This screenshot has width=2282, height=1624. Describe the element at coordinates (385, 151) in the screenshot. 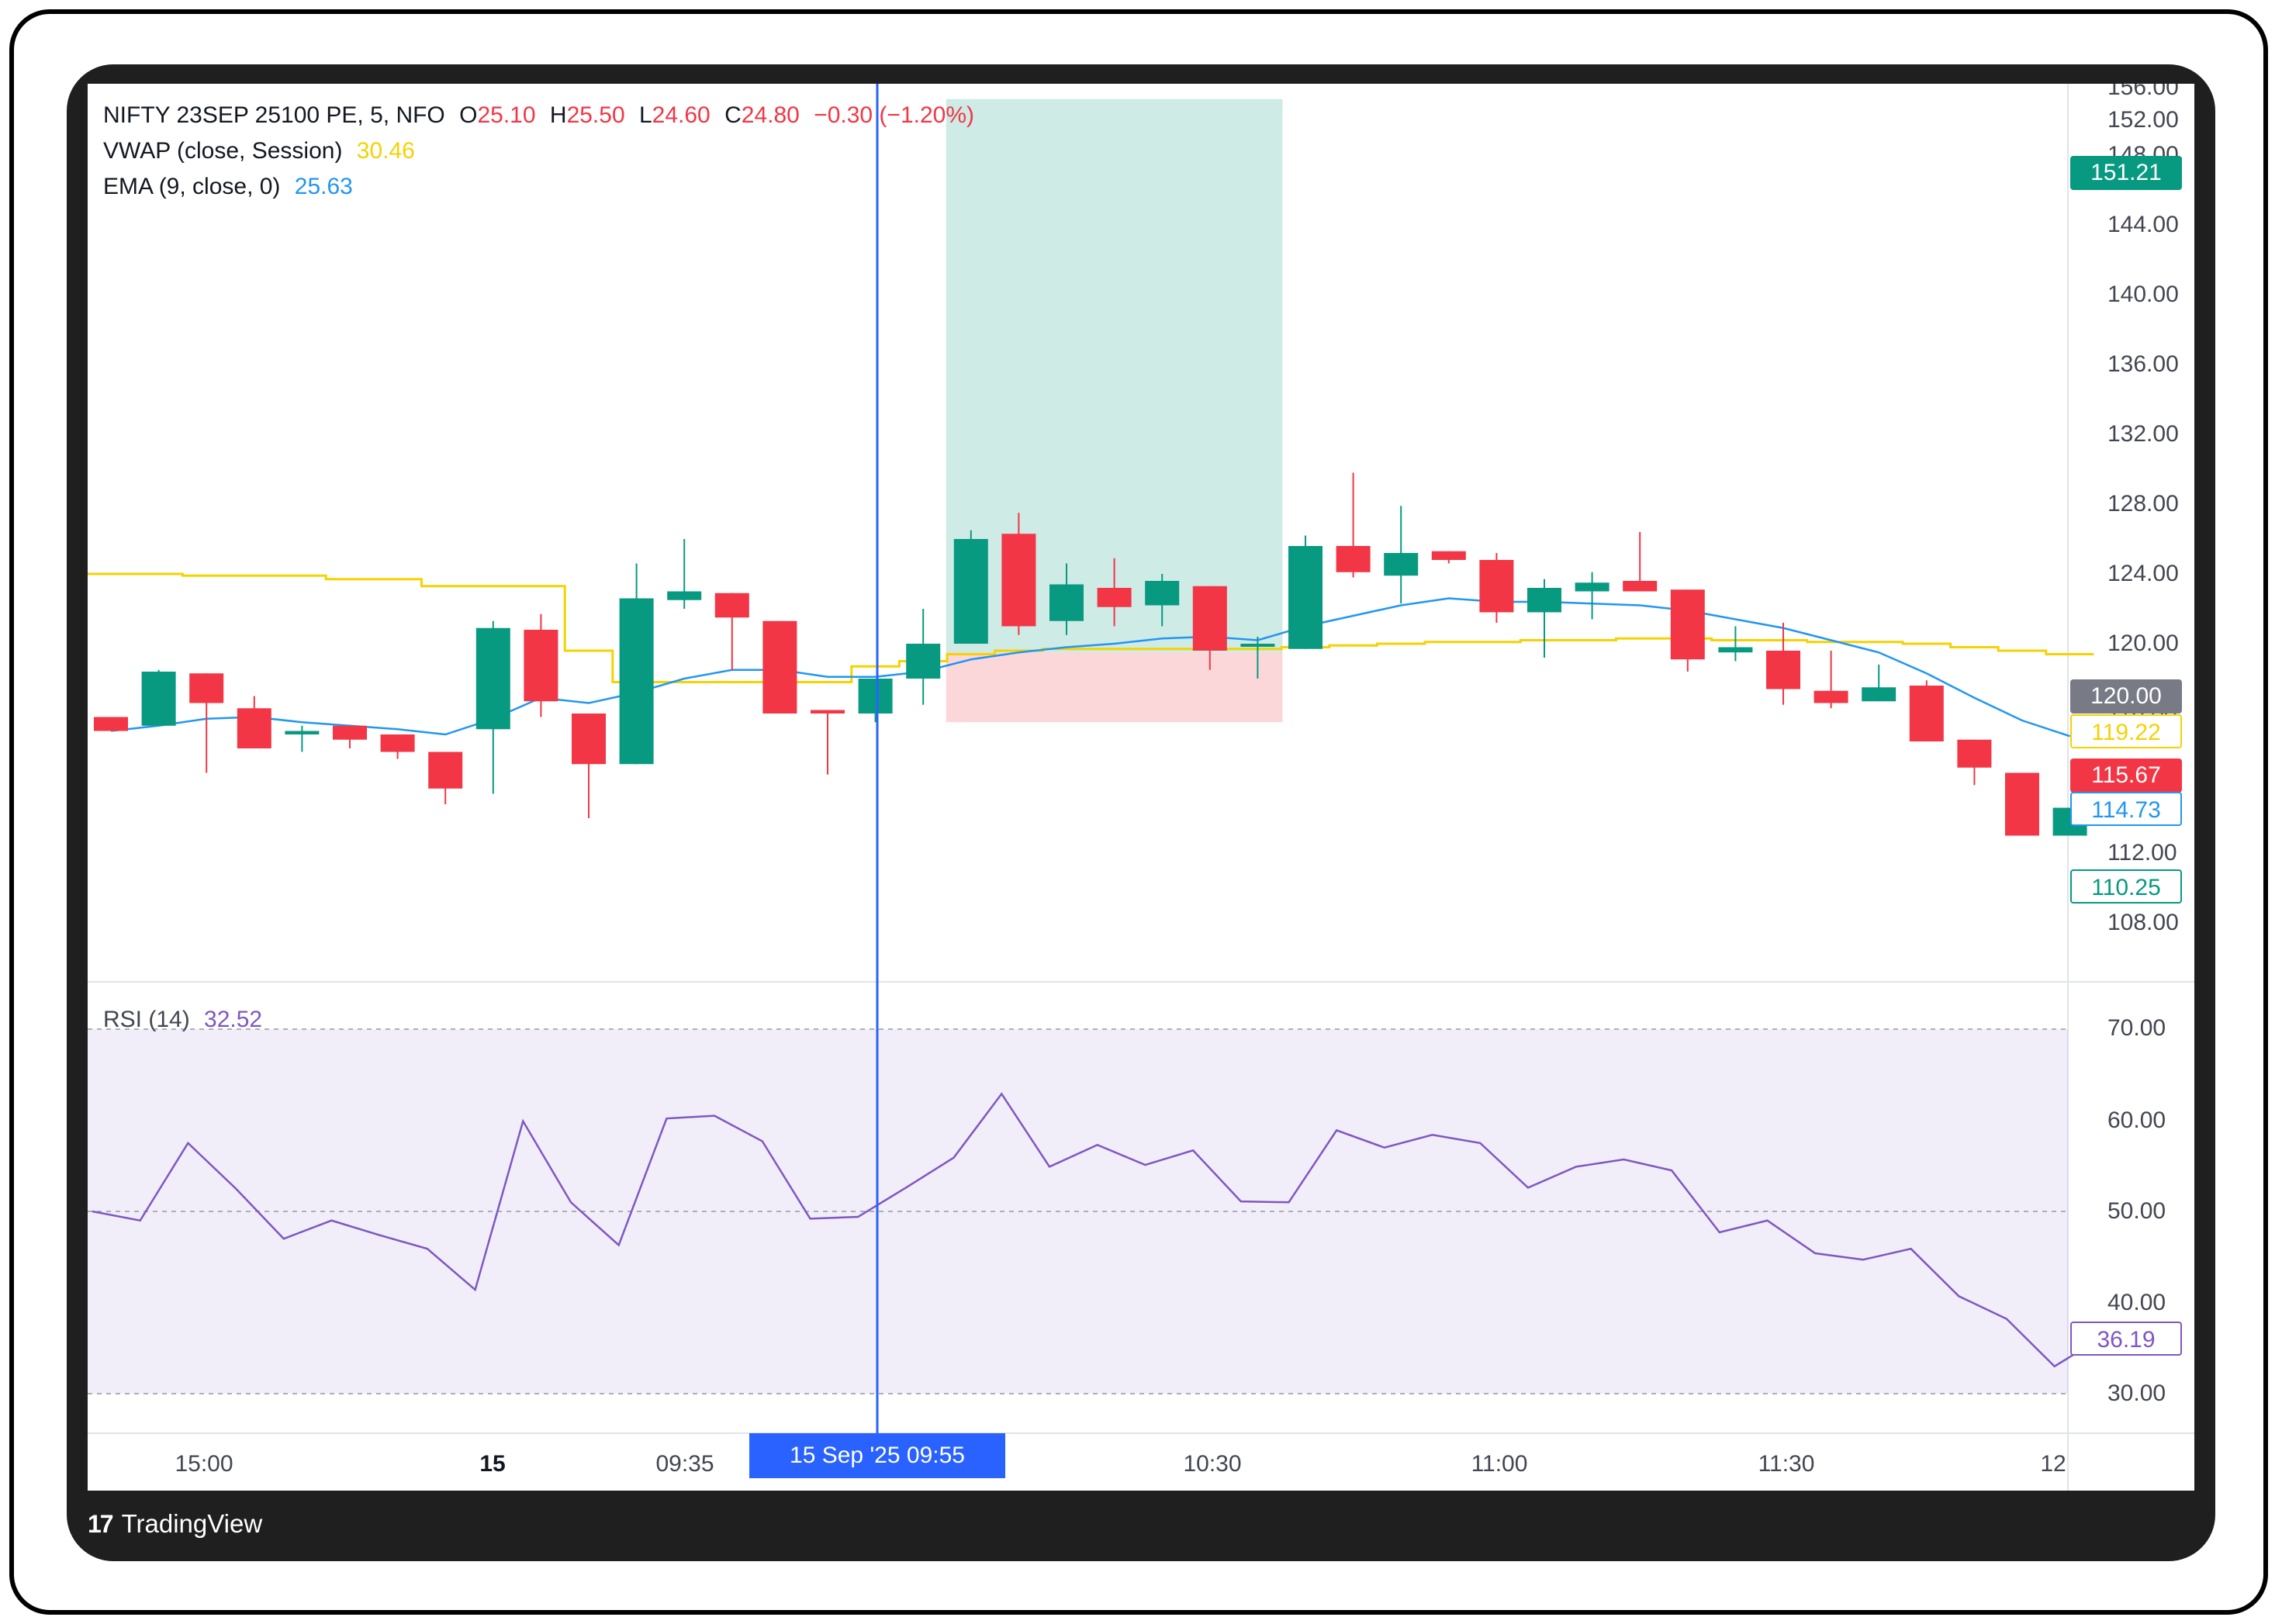

I see `vwap-value: 30.46` at that location.